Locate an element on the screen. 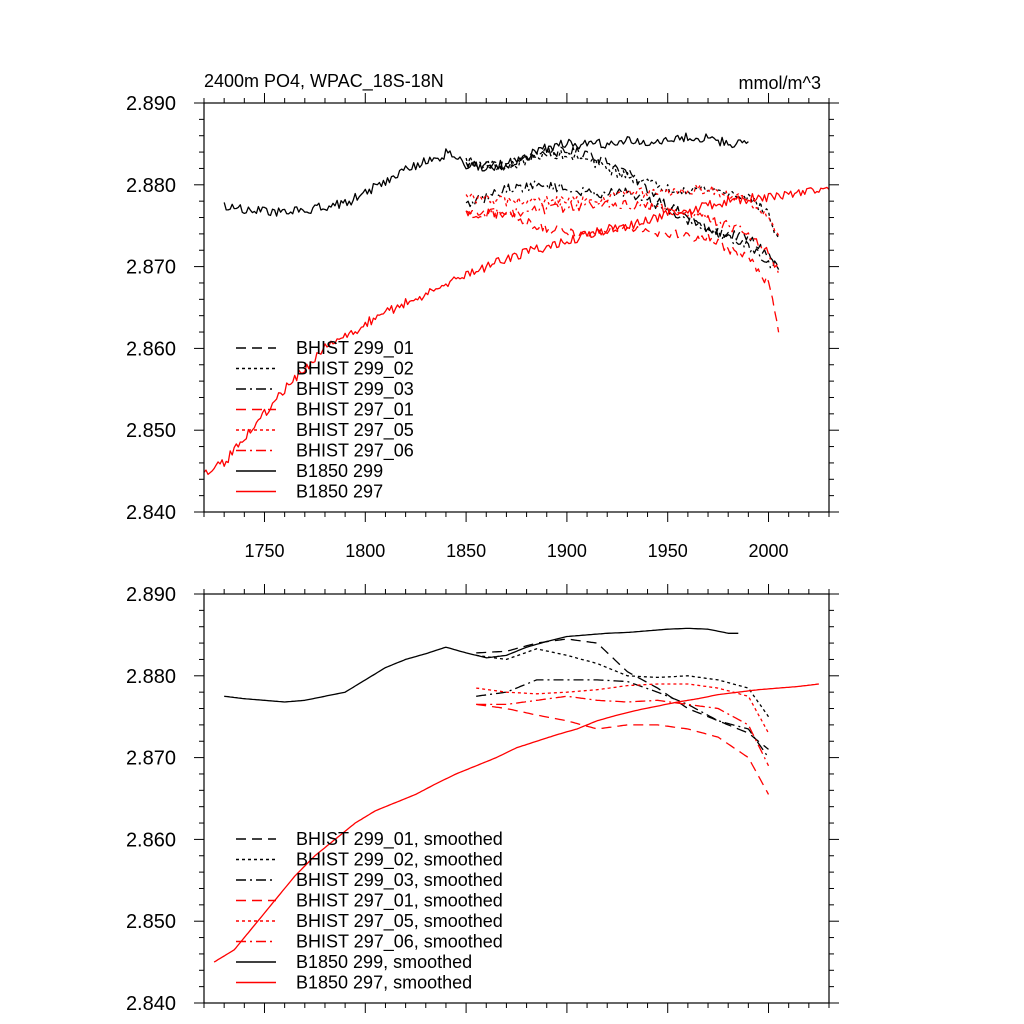 This screenshot has width=1024, height=1024. chart-title: 2400m PO4, WPAC_18S-18N is located at coordinates (324, 81).